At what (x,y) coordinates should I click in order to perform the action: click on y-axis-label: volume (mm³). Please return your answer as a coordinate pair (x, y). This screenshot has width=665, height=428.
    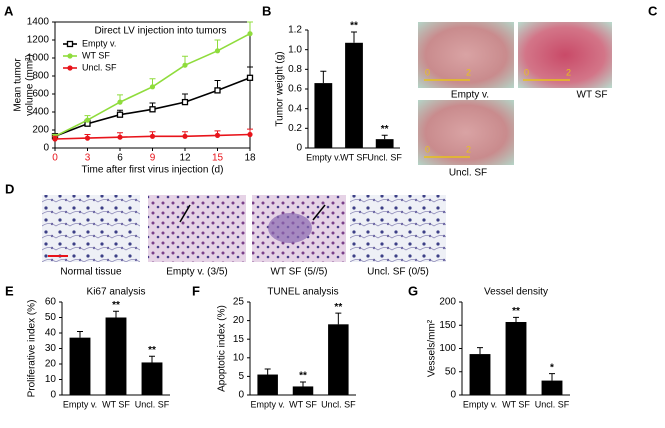
    Looking at the image, I should click on (30, 85).